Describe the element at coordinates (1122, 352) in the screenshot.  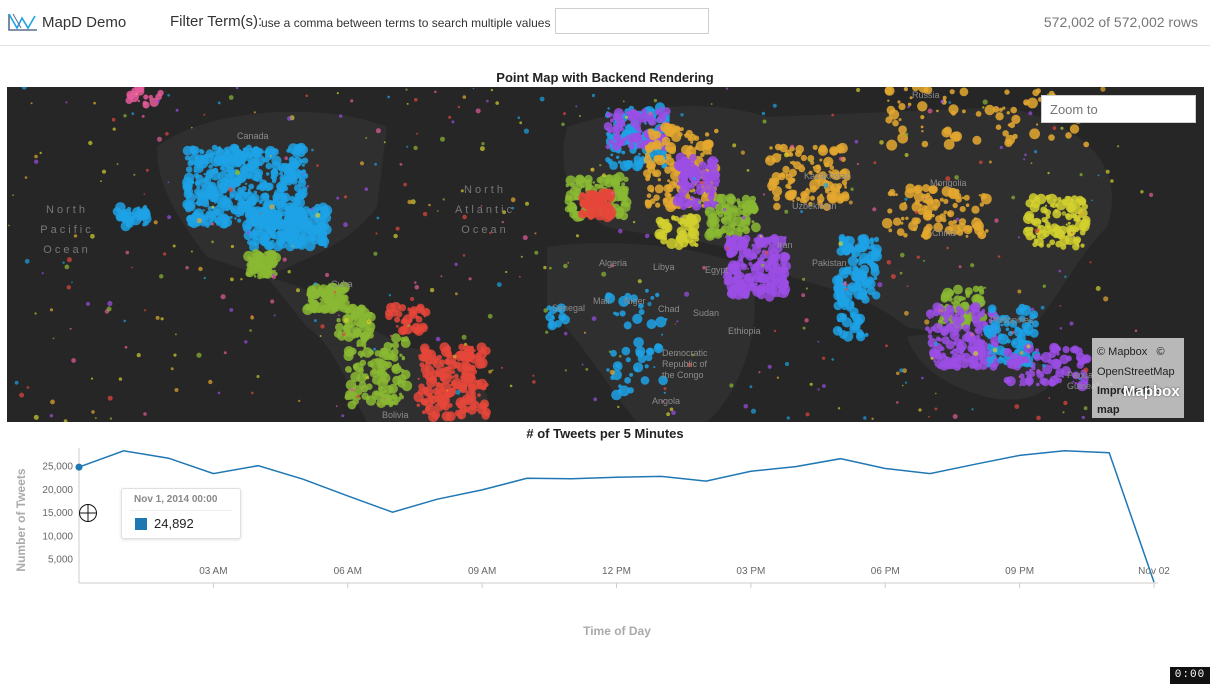
I see `mapbox-attribution-link: © Mapbox` at that location.